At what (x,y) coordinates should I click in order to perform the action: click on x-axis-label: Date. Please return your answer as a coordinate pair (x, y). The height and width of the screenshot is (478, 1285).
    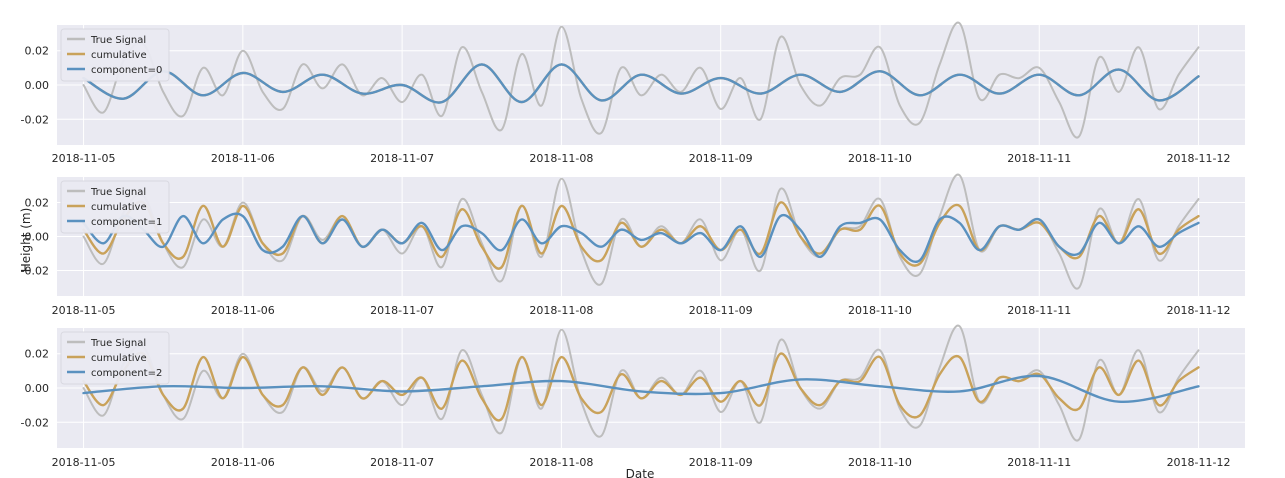
    Looking at the image, I should click on (640, 472).